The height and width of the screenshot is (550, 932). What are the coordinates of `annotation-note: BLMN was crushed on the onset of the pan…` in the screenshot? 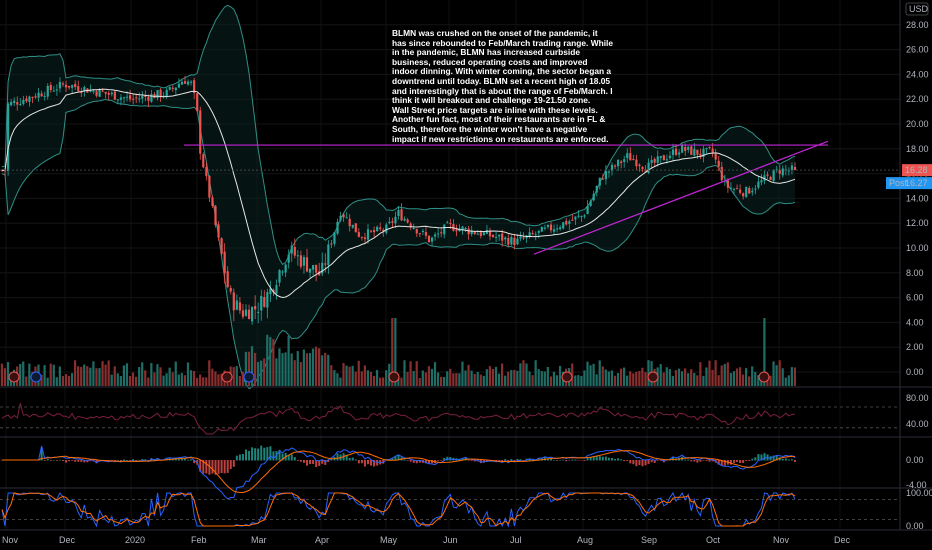 It's located at (503, 86).